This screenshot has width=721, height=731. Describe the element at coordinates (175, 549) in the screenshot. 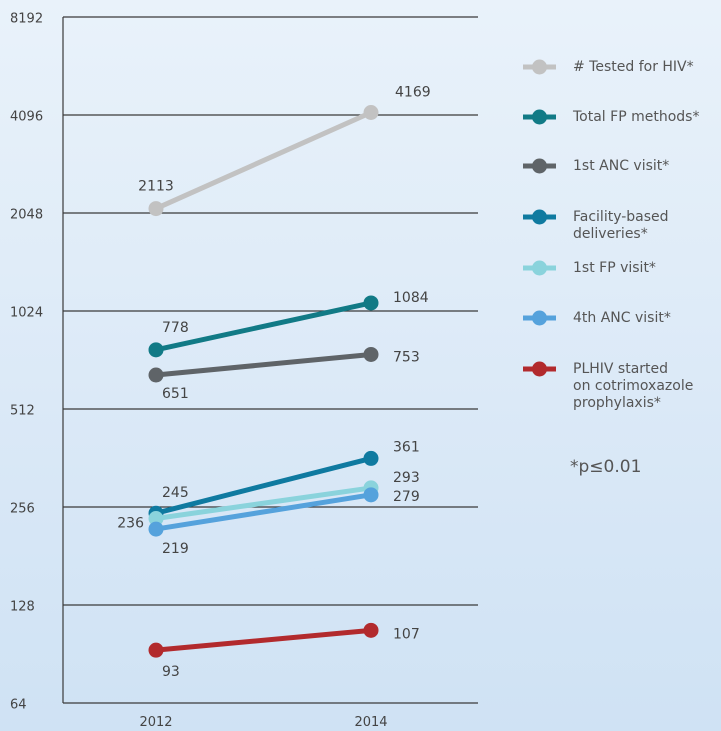

I see `data-label: 219` at that location.